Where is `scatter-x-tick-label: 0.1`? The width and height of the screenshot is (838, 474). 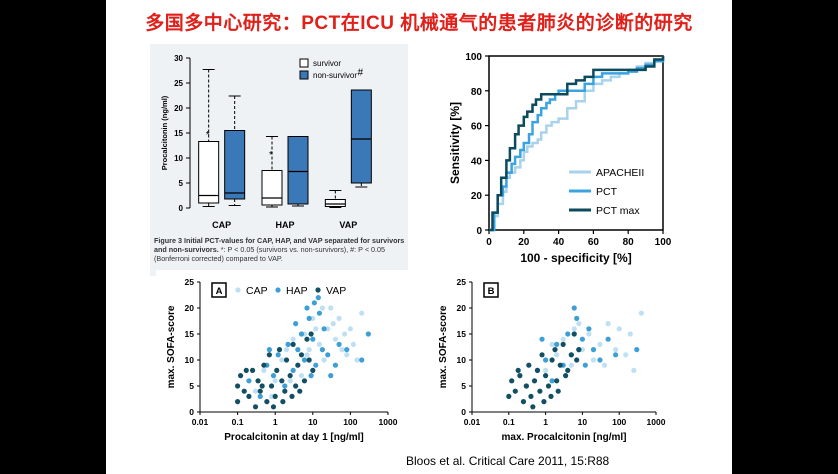 scatter-x-tick-label: 0.1 is located at coordinates (509, 422).